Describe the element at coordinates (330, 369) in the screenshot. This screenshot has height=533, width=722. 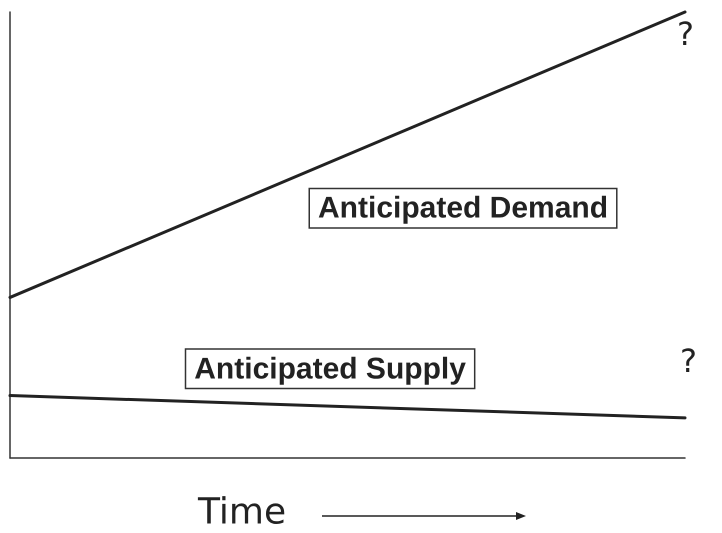
I see `series-label: Anticipated Supply` at that location.